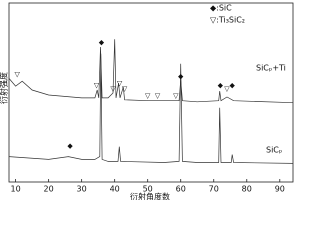 This screenshot has height=240, width=320. What do you see at coordinates (181, 189) in the screenshot?
I see `x-tick-label: 60` at bounding box center [181, 189].